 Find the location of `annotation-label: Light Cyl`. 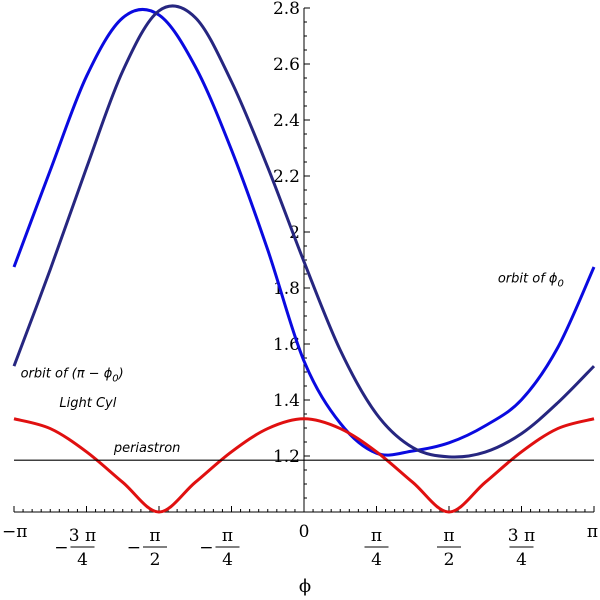

annotation-label: Light Cyl is located at coordinates (87, 403).